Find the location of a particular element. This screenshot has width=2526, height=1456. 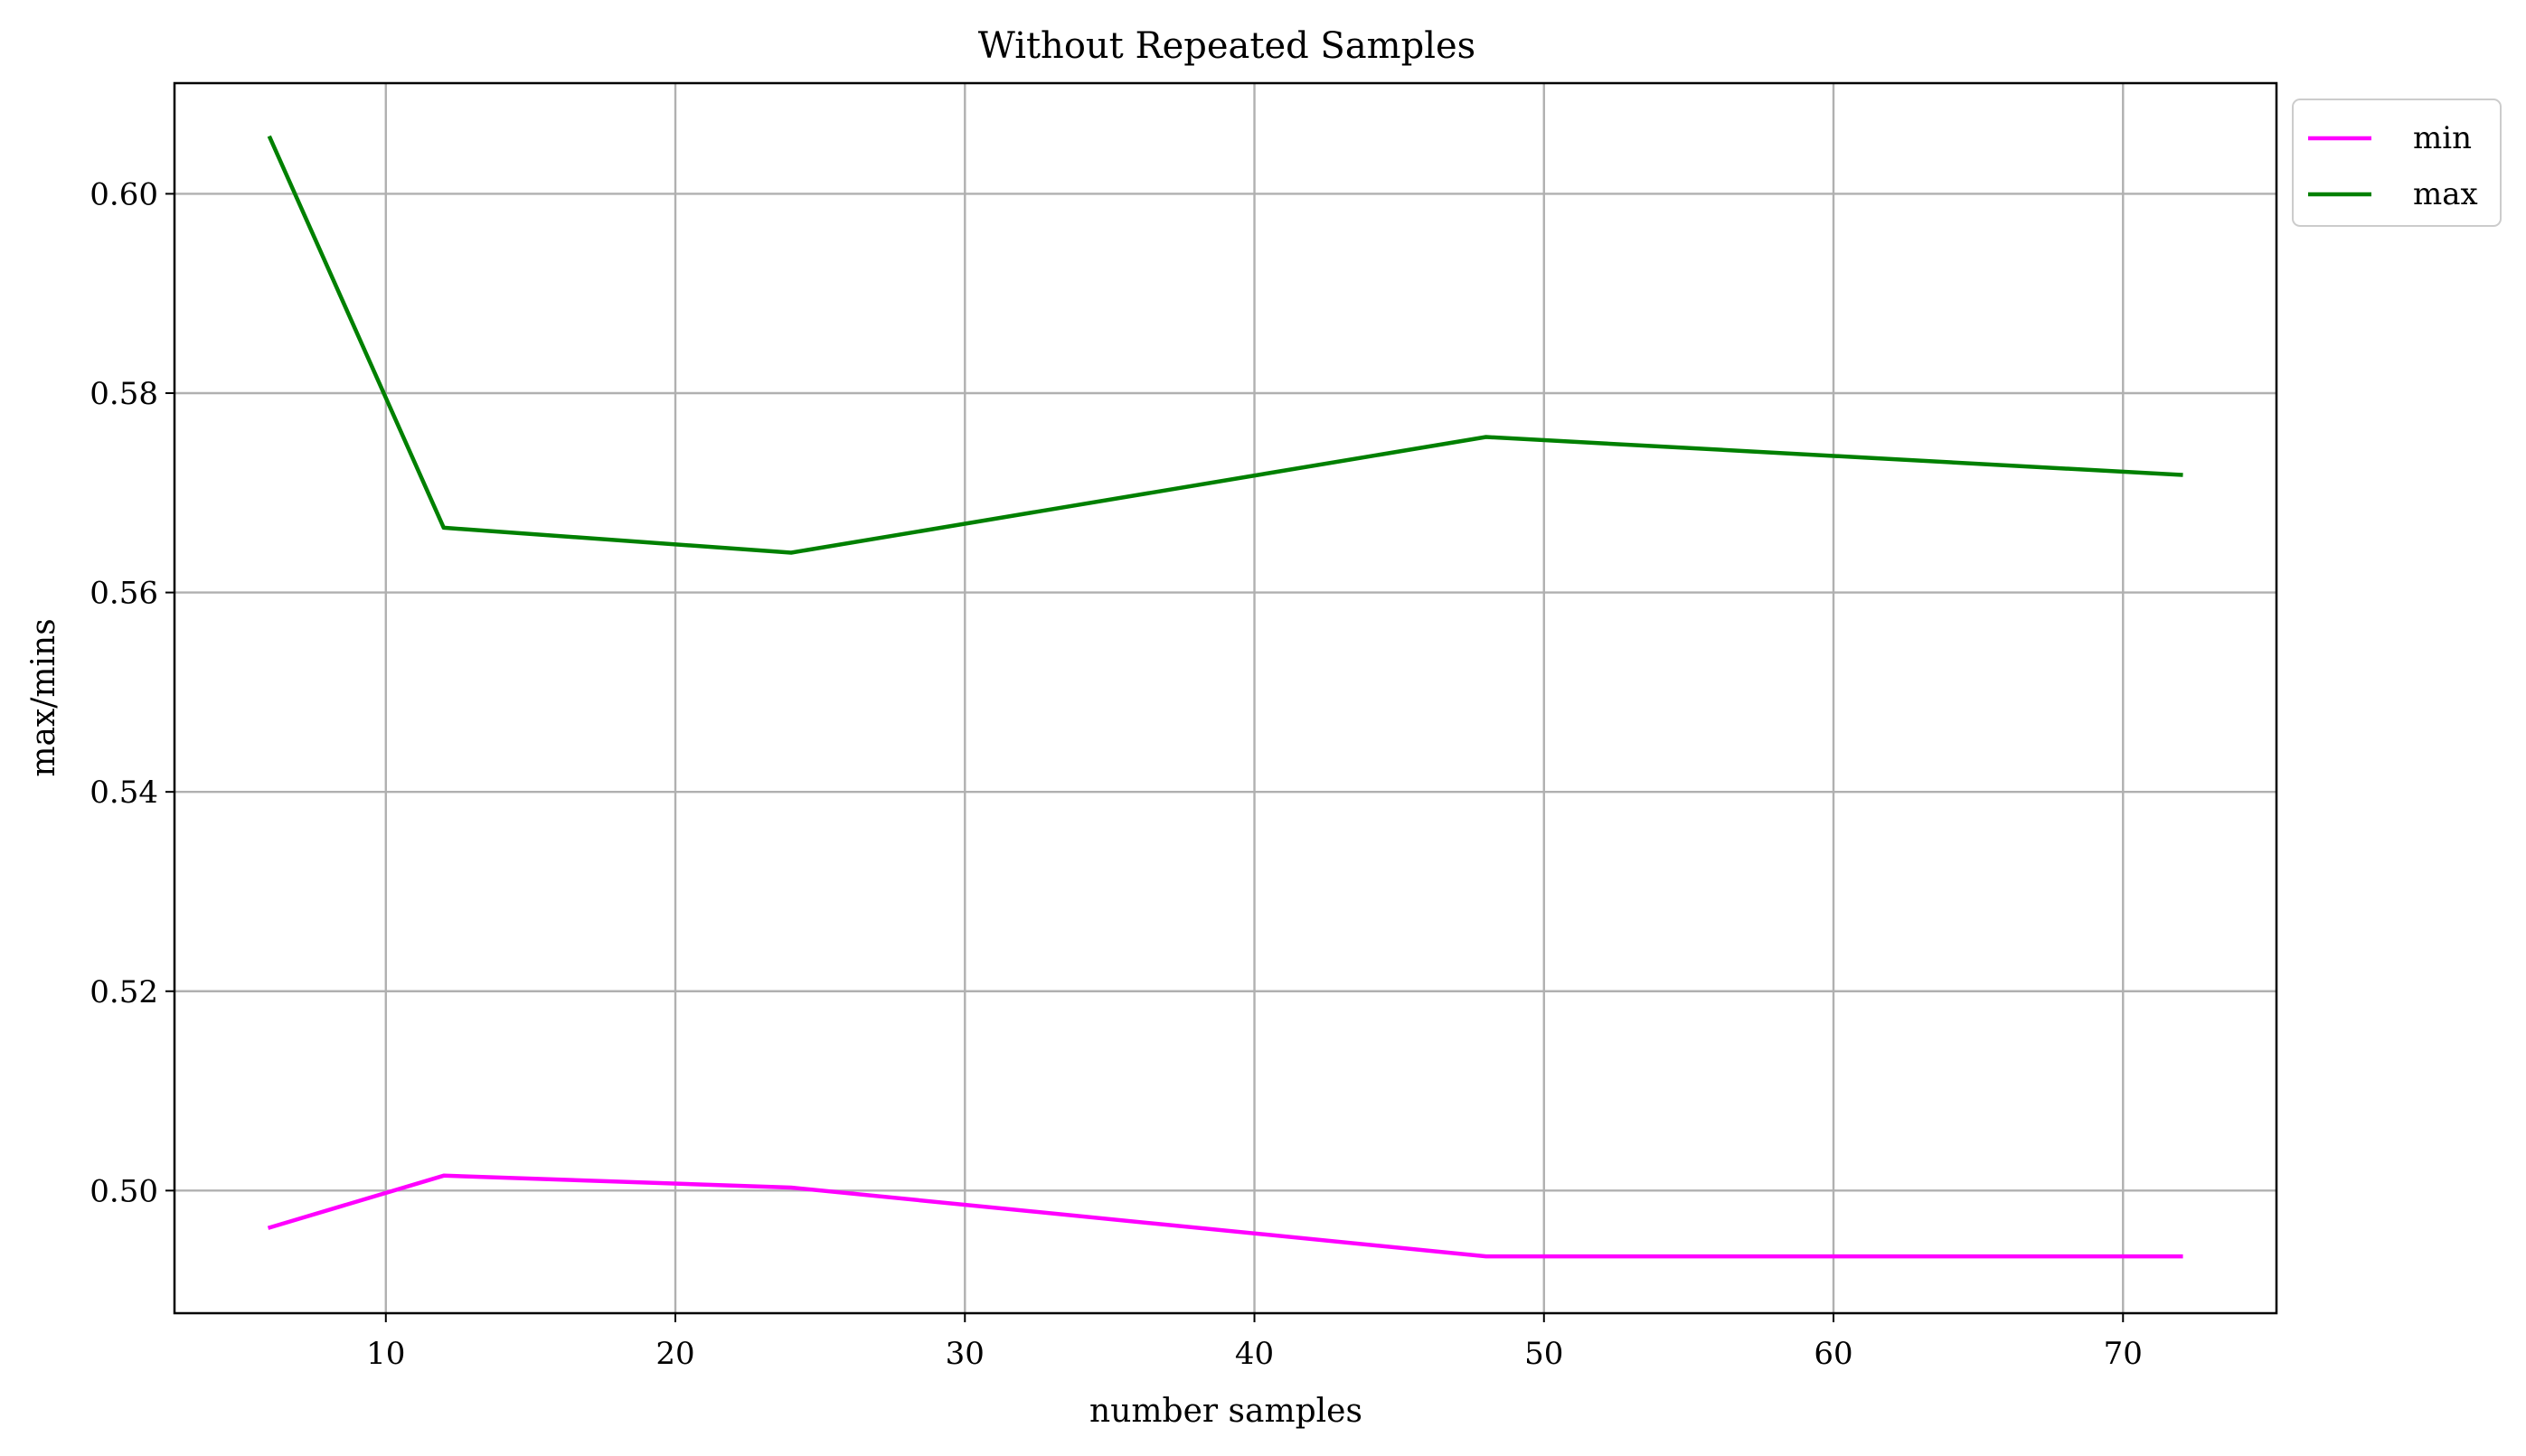

x-tick-label: 30 is located at coordinates (965, 1354).